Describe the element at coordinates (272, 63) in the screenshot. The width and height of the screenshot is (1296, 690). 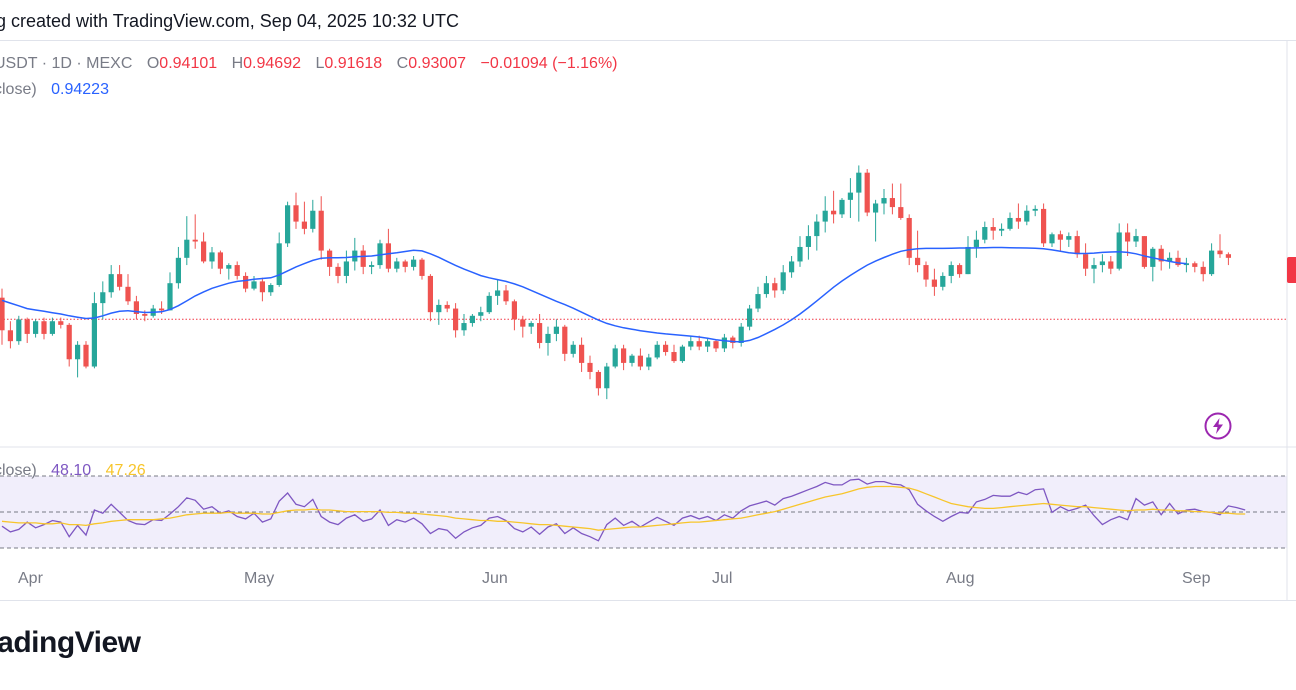
I see `high-value: 0.94692` at that location.